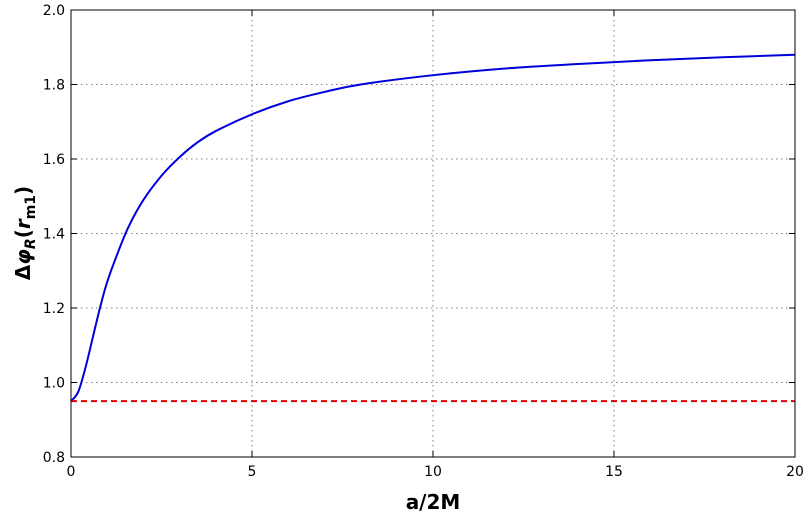  What do you see at coordinates (23, 190) in the screenshot?
I see `y-label-close-paren: )` at bounding box center [23, 190].